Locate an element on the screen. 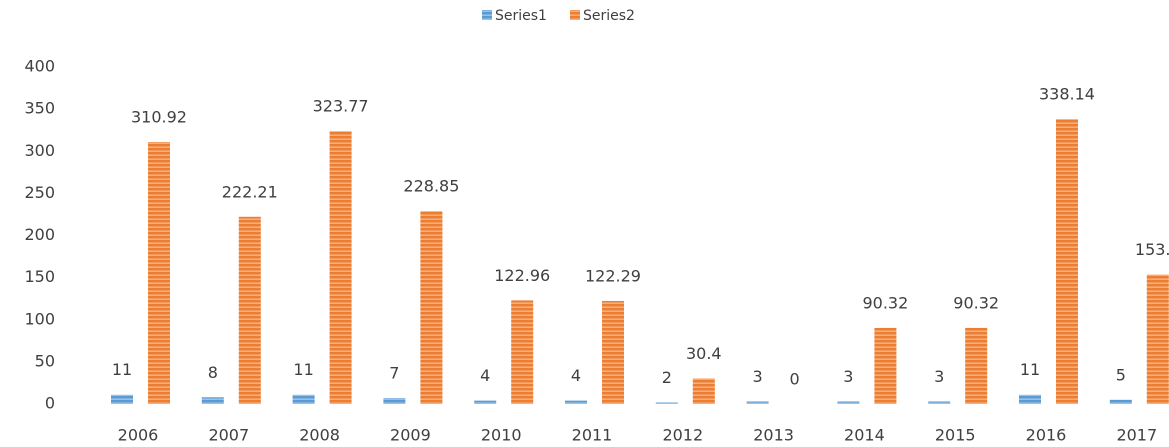 The image size is (1169, 447). y-tick-label: 200 is located at coordinates (39, 234).